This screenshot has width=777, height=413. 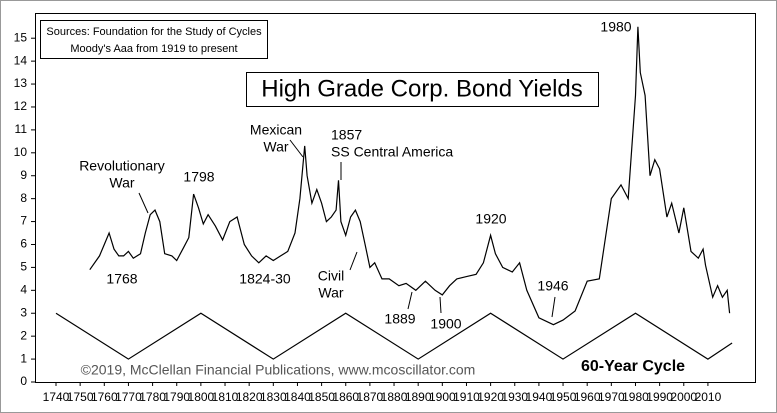 I want to click on x-tick-label: 1780, so click(x=152, y=397).